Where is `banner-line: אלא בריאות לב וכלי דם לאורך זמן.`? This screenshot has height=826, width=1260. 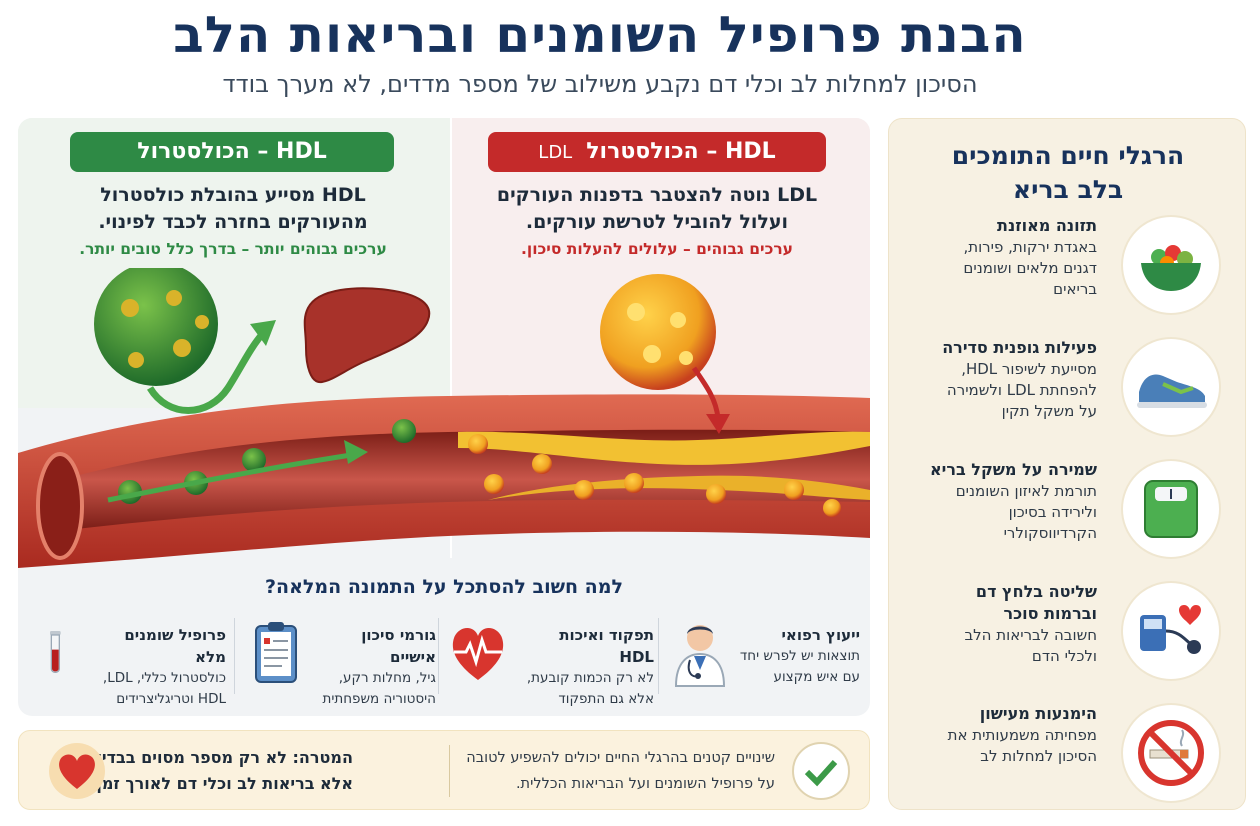
banner-line: אלא בריאות לב וכלי דם לאורך זמן. is located at coordinates (221, 783).